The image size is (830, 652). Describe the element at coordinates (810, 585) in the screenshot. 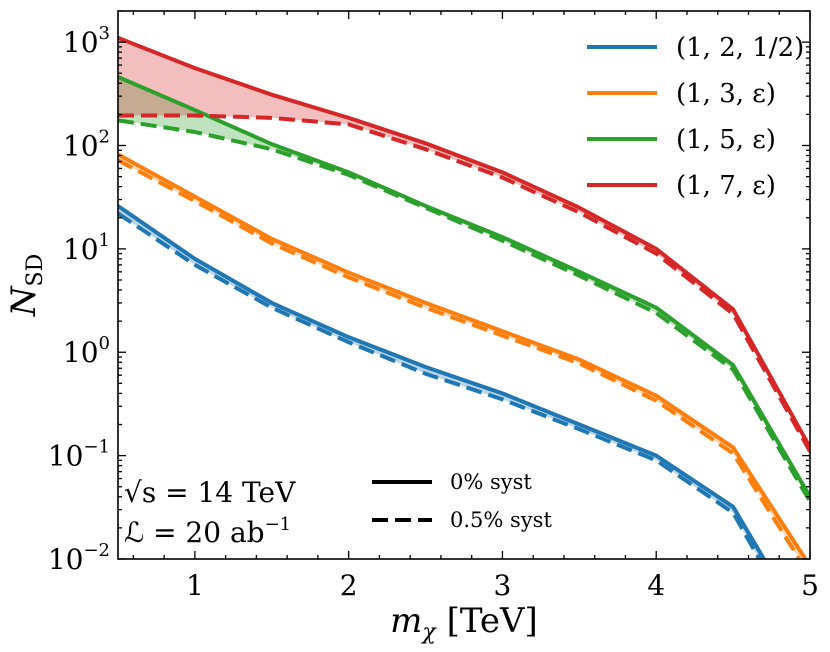

I see `x-tick-label: 5` at that location.